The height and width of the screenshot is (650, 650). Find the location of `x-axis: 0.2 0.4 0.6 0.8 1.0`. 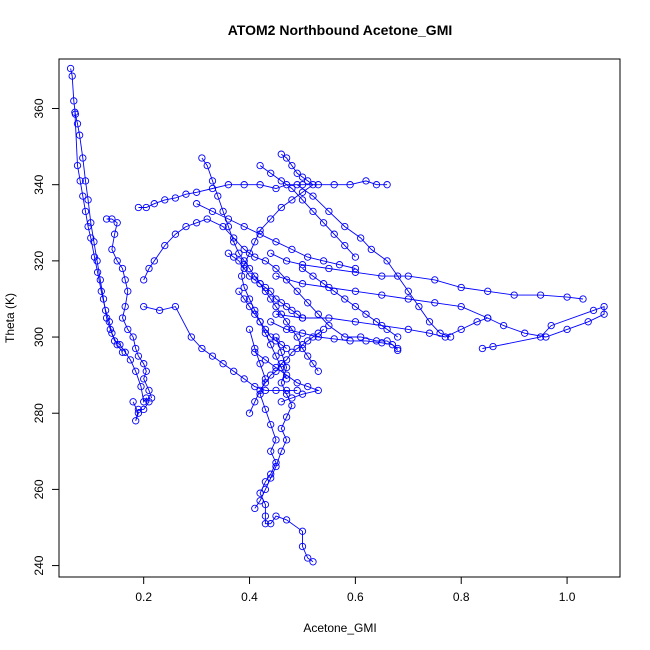

x-axis: 0.2 0.4 0.6 0.8 1.0 is located at coordinates (355, 590).